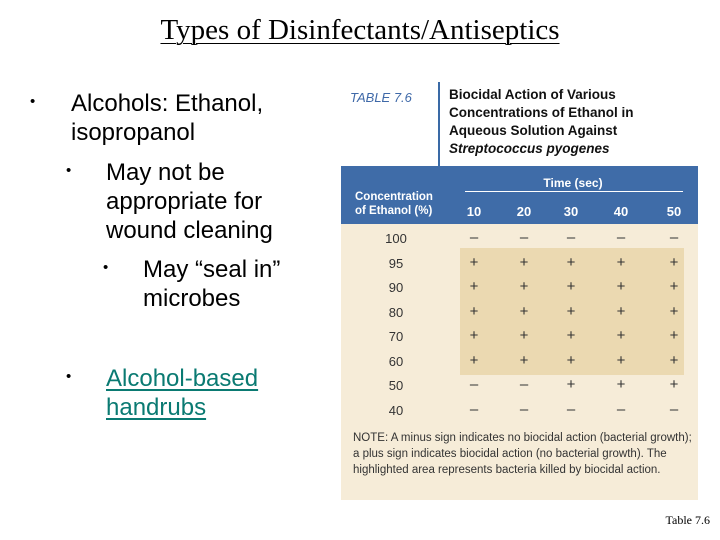  I want to click on table-caption-line: Concentrations of Ethanol in, so click(541, 112).